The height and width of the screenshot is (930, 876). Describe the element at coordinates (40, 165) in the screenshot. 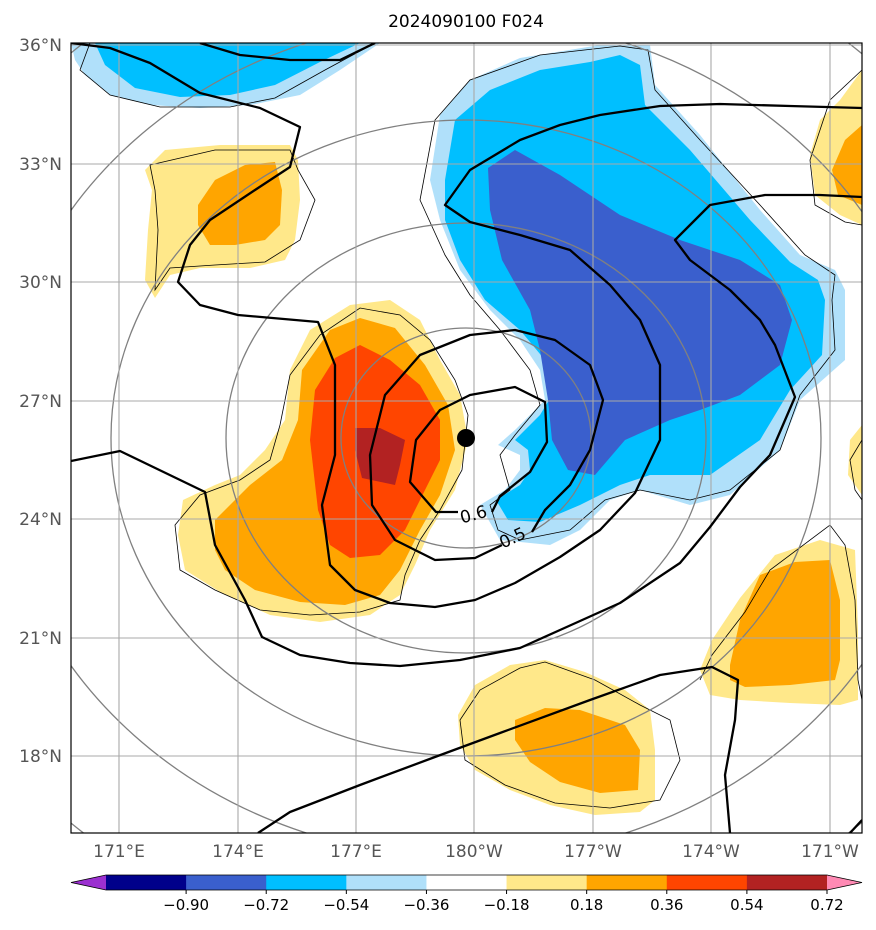

I see `lat-label: 33°N` at that location.